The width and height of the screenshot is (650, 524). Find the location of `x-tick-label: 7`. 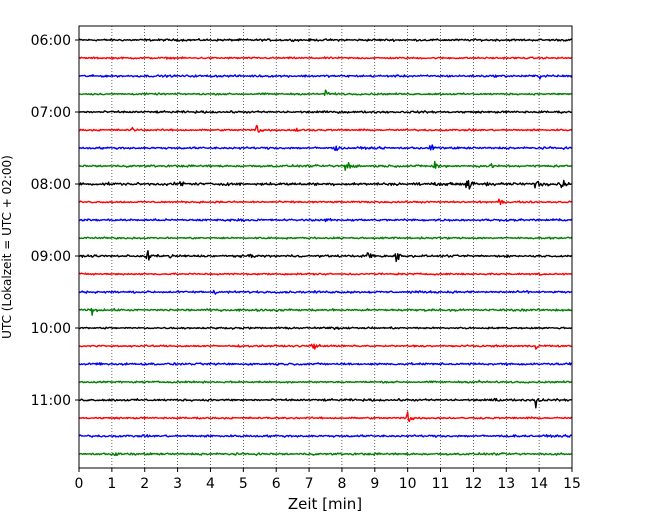

x-tick-label: 7 is located at coordinates (309, 484).